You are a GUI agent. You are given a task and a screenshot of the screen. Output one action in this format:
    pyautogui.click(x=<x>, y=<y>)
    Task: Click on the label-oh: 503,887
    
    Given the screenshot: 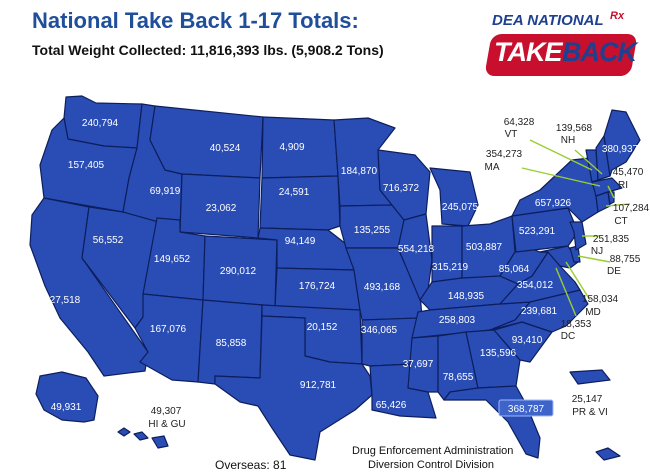 What is the action you would take?
    pyautogui.click(x=484, y=247)
    